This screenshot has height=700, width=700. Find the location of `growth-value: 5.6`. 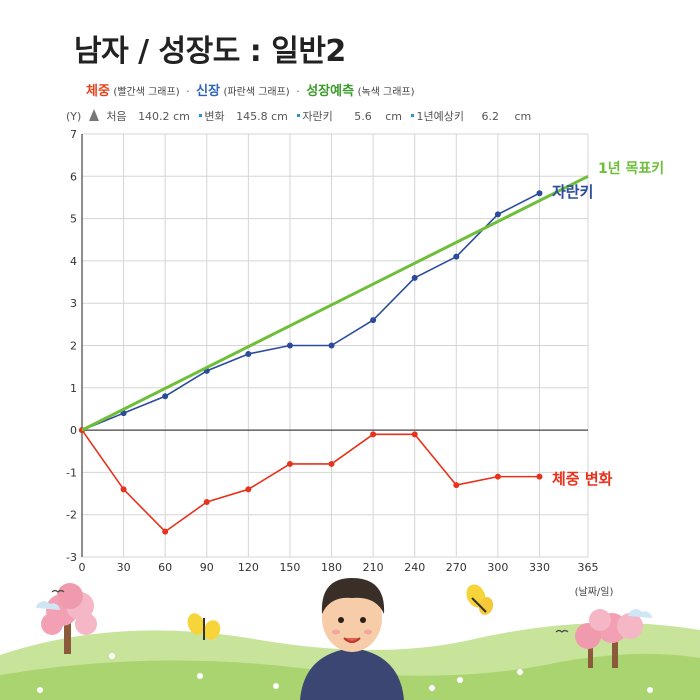

growth-value: 5.6 is located at coordinates (363, 116).